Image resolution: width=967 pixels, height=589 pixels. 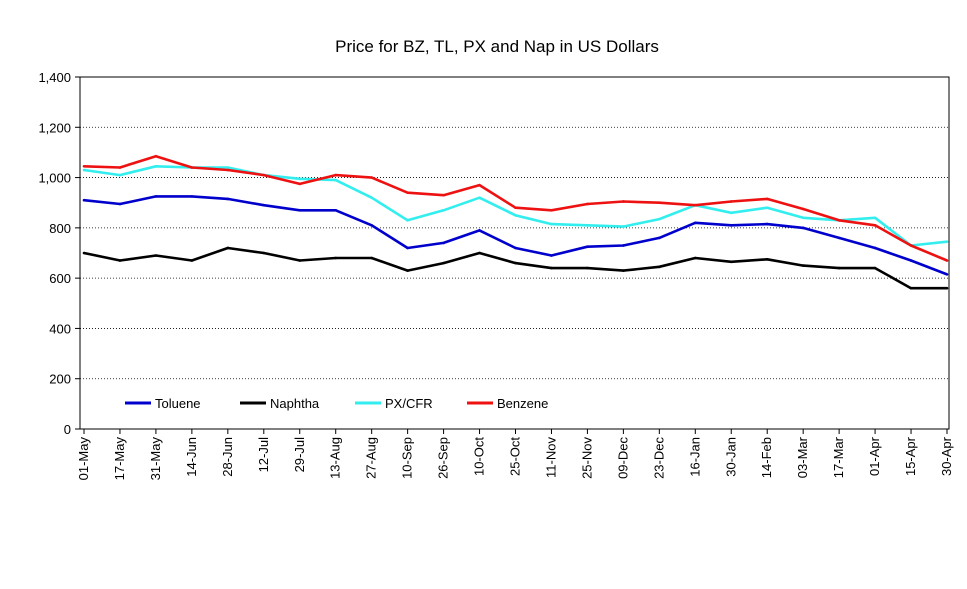 I want to click on x-tick-label: 03-Mar, so click(x=802, y=457).